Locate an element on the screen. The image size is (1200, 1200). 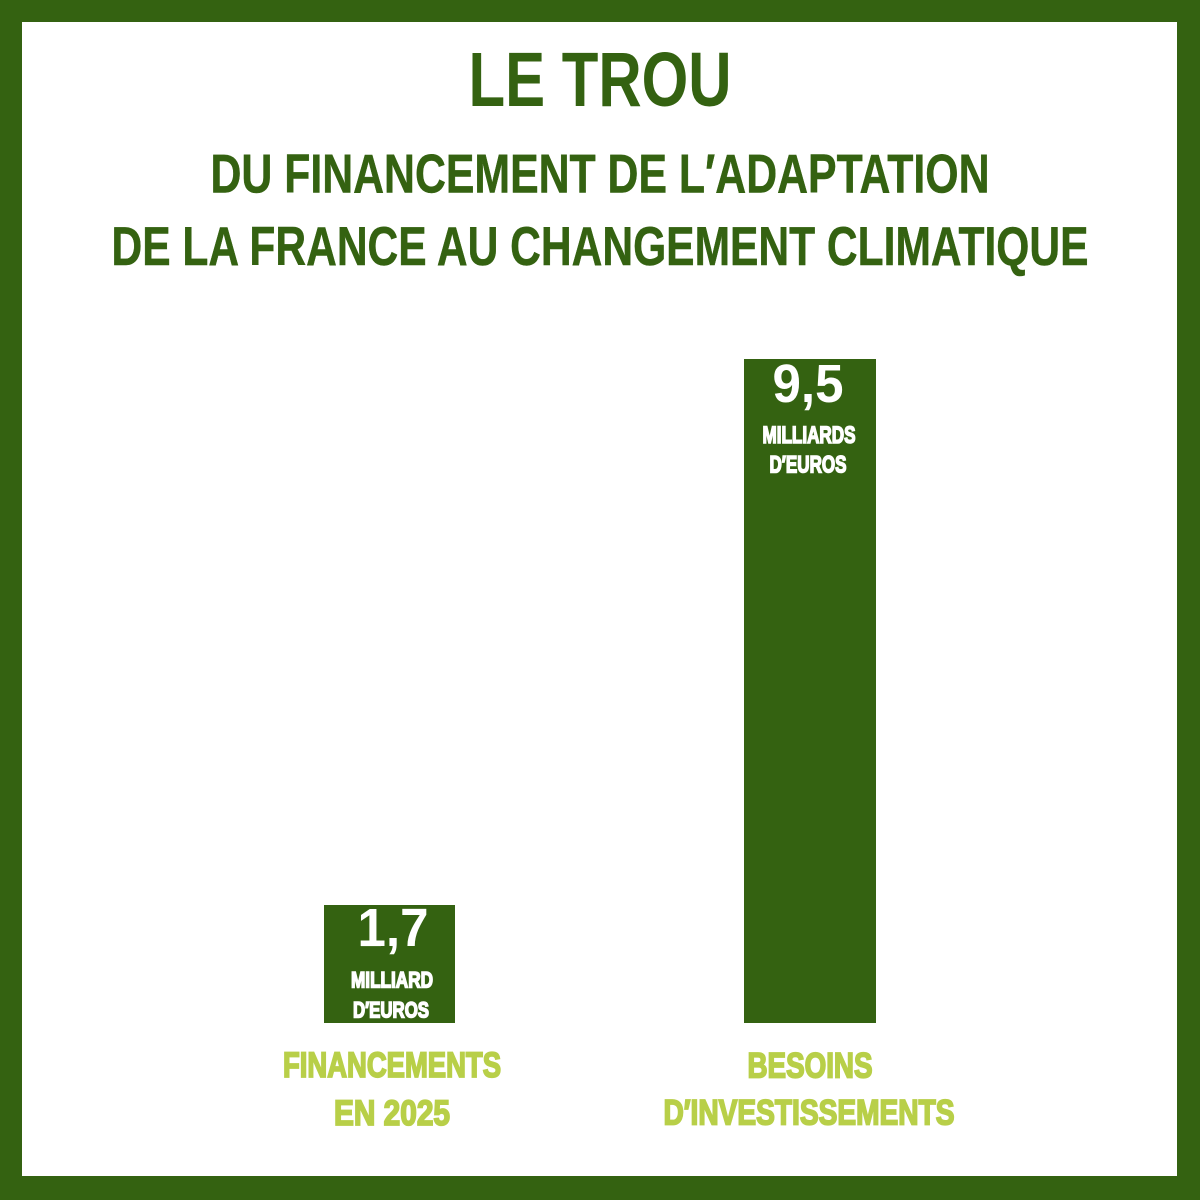
svg-text: FINANCEMENTS is located at coordinates (392, 1065).